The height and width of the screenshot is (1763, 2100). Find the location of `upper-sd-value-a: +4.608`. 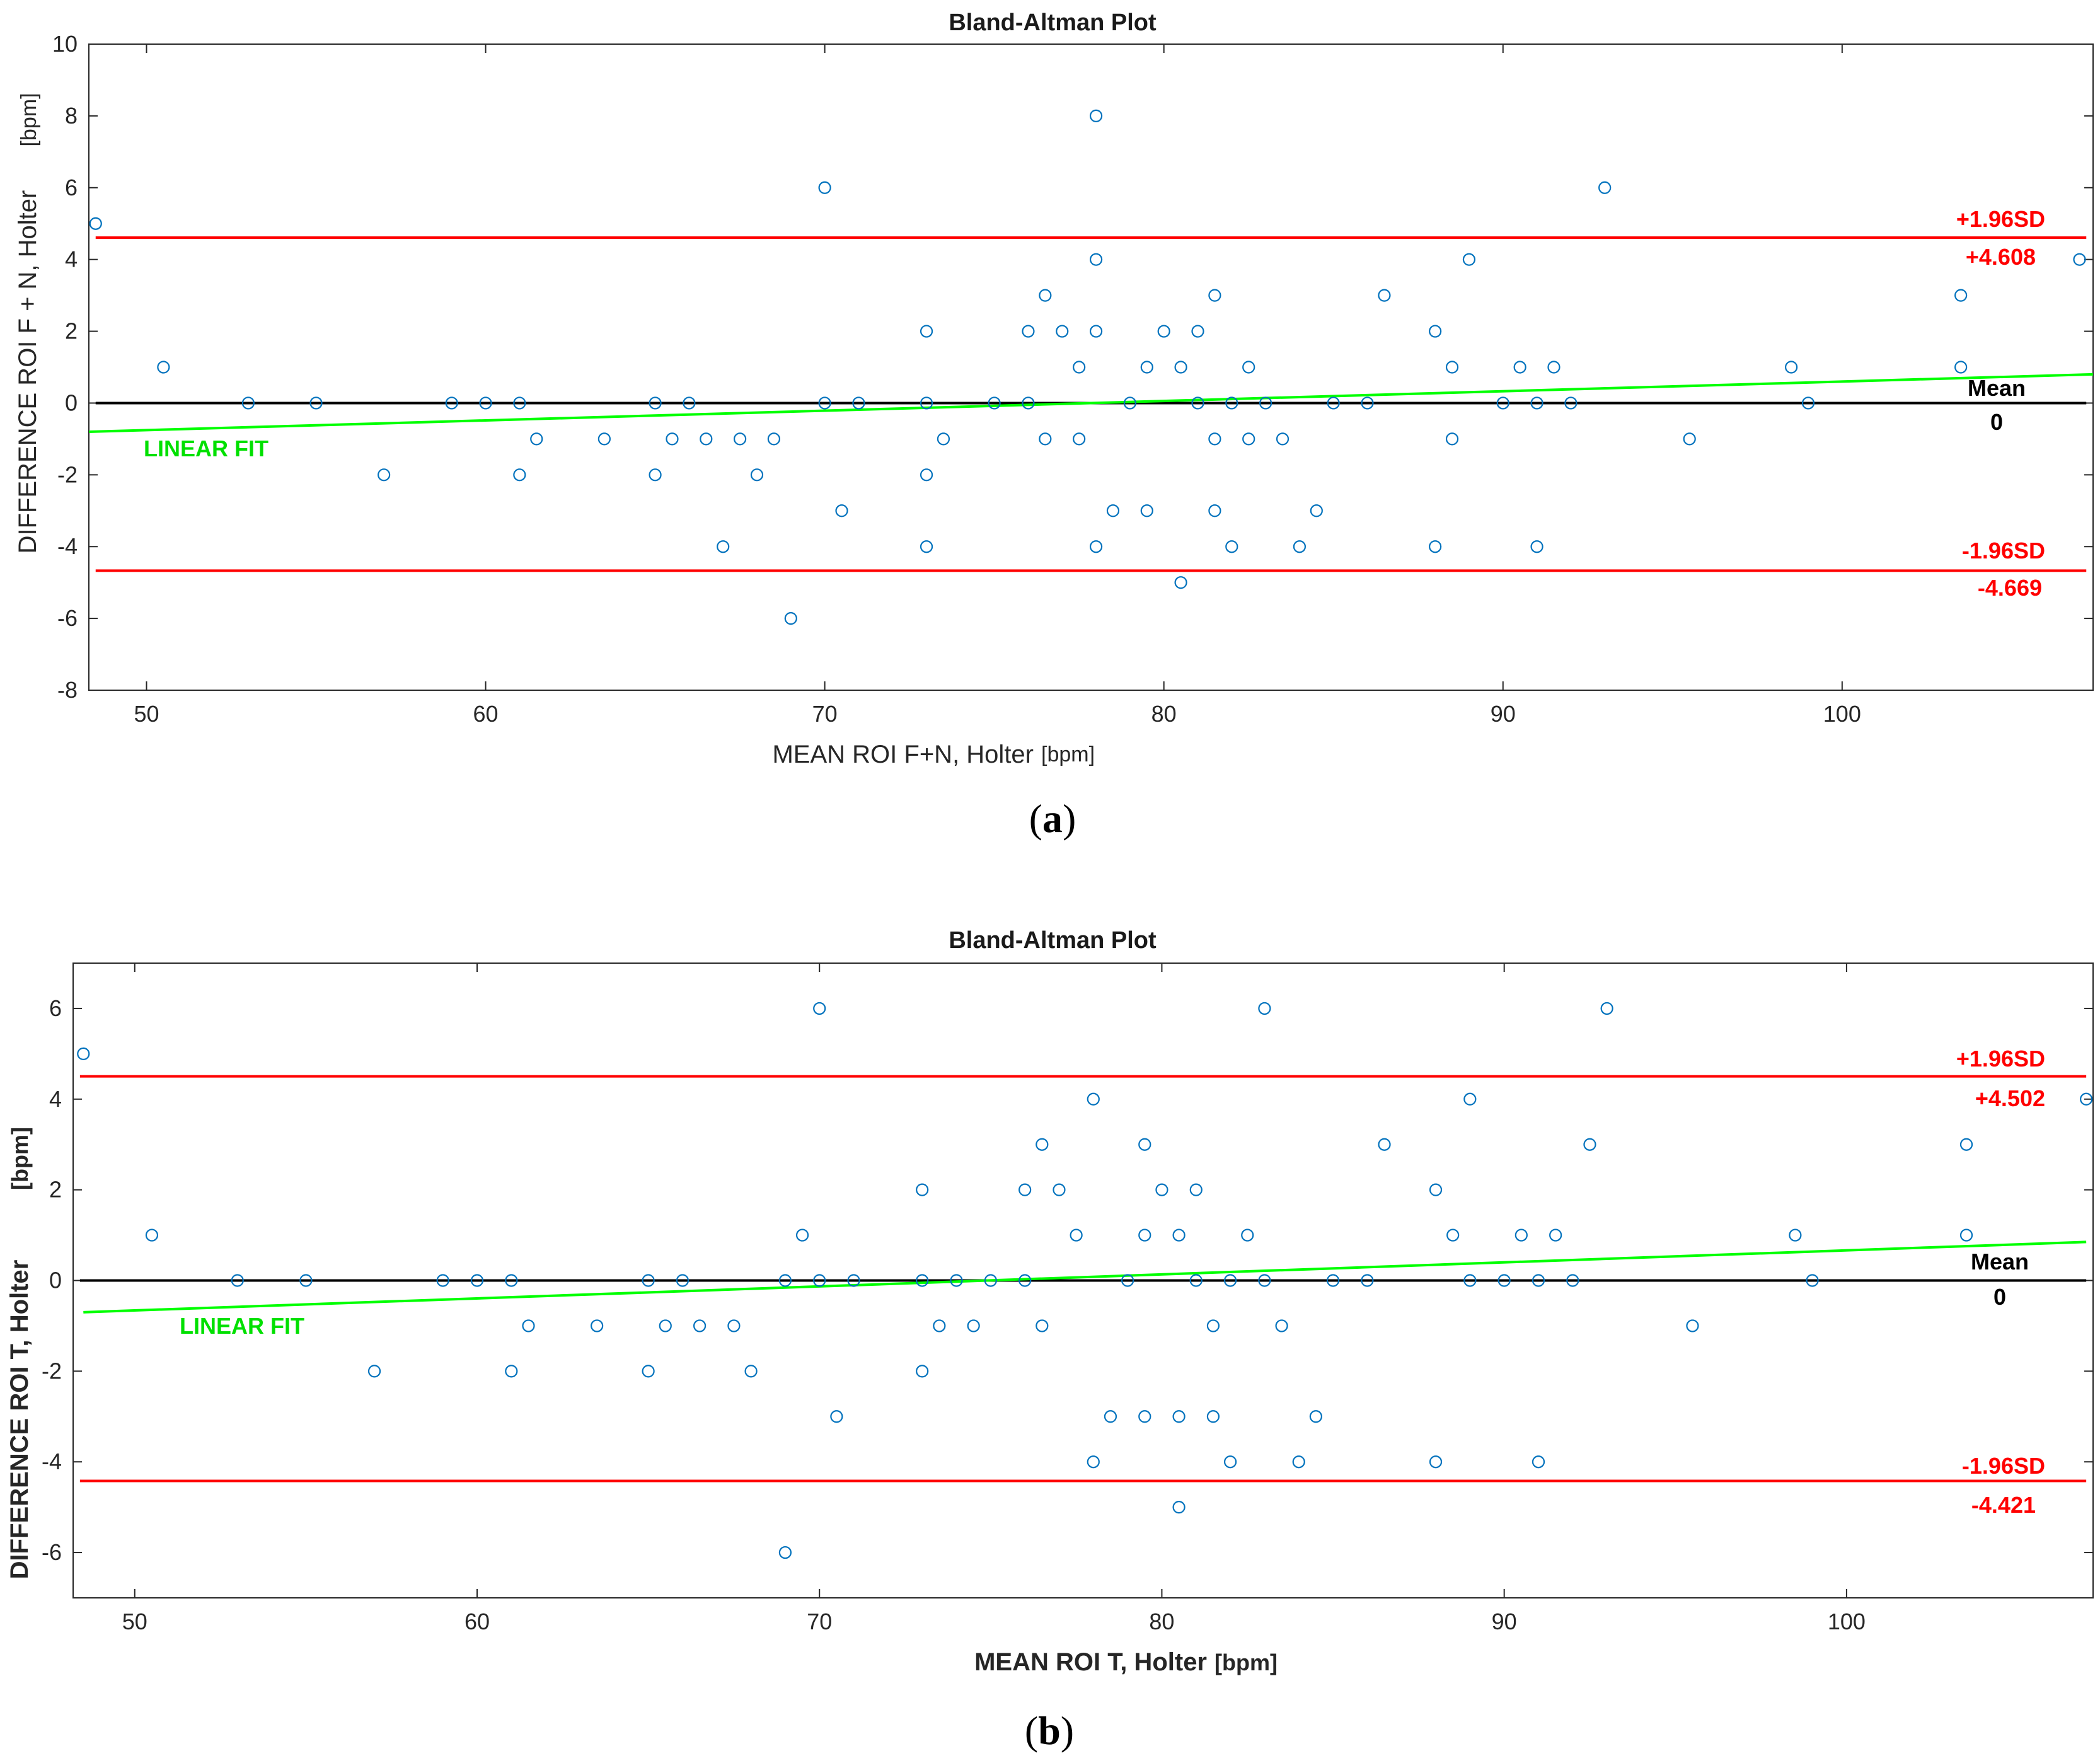

upper-sd-value-a: +4.608 is located at coordinates (2001, 257).